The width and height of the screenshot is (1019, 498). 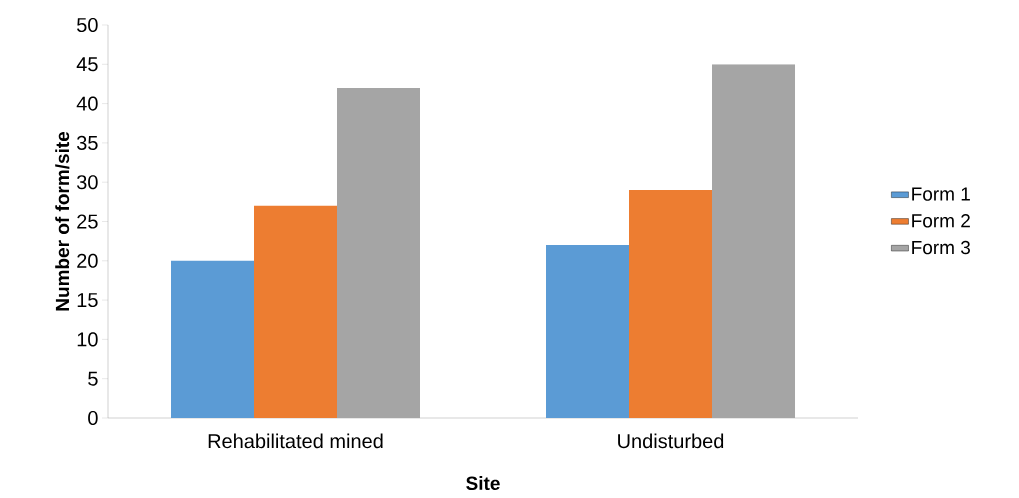 What do you see at coordinates (87, 260) in the screenshot?
I see `y-tick-label: 20` at bounding box center [87, 260].